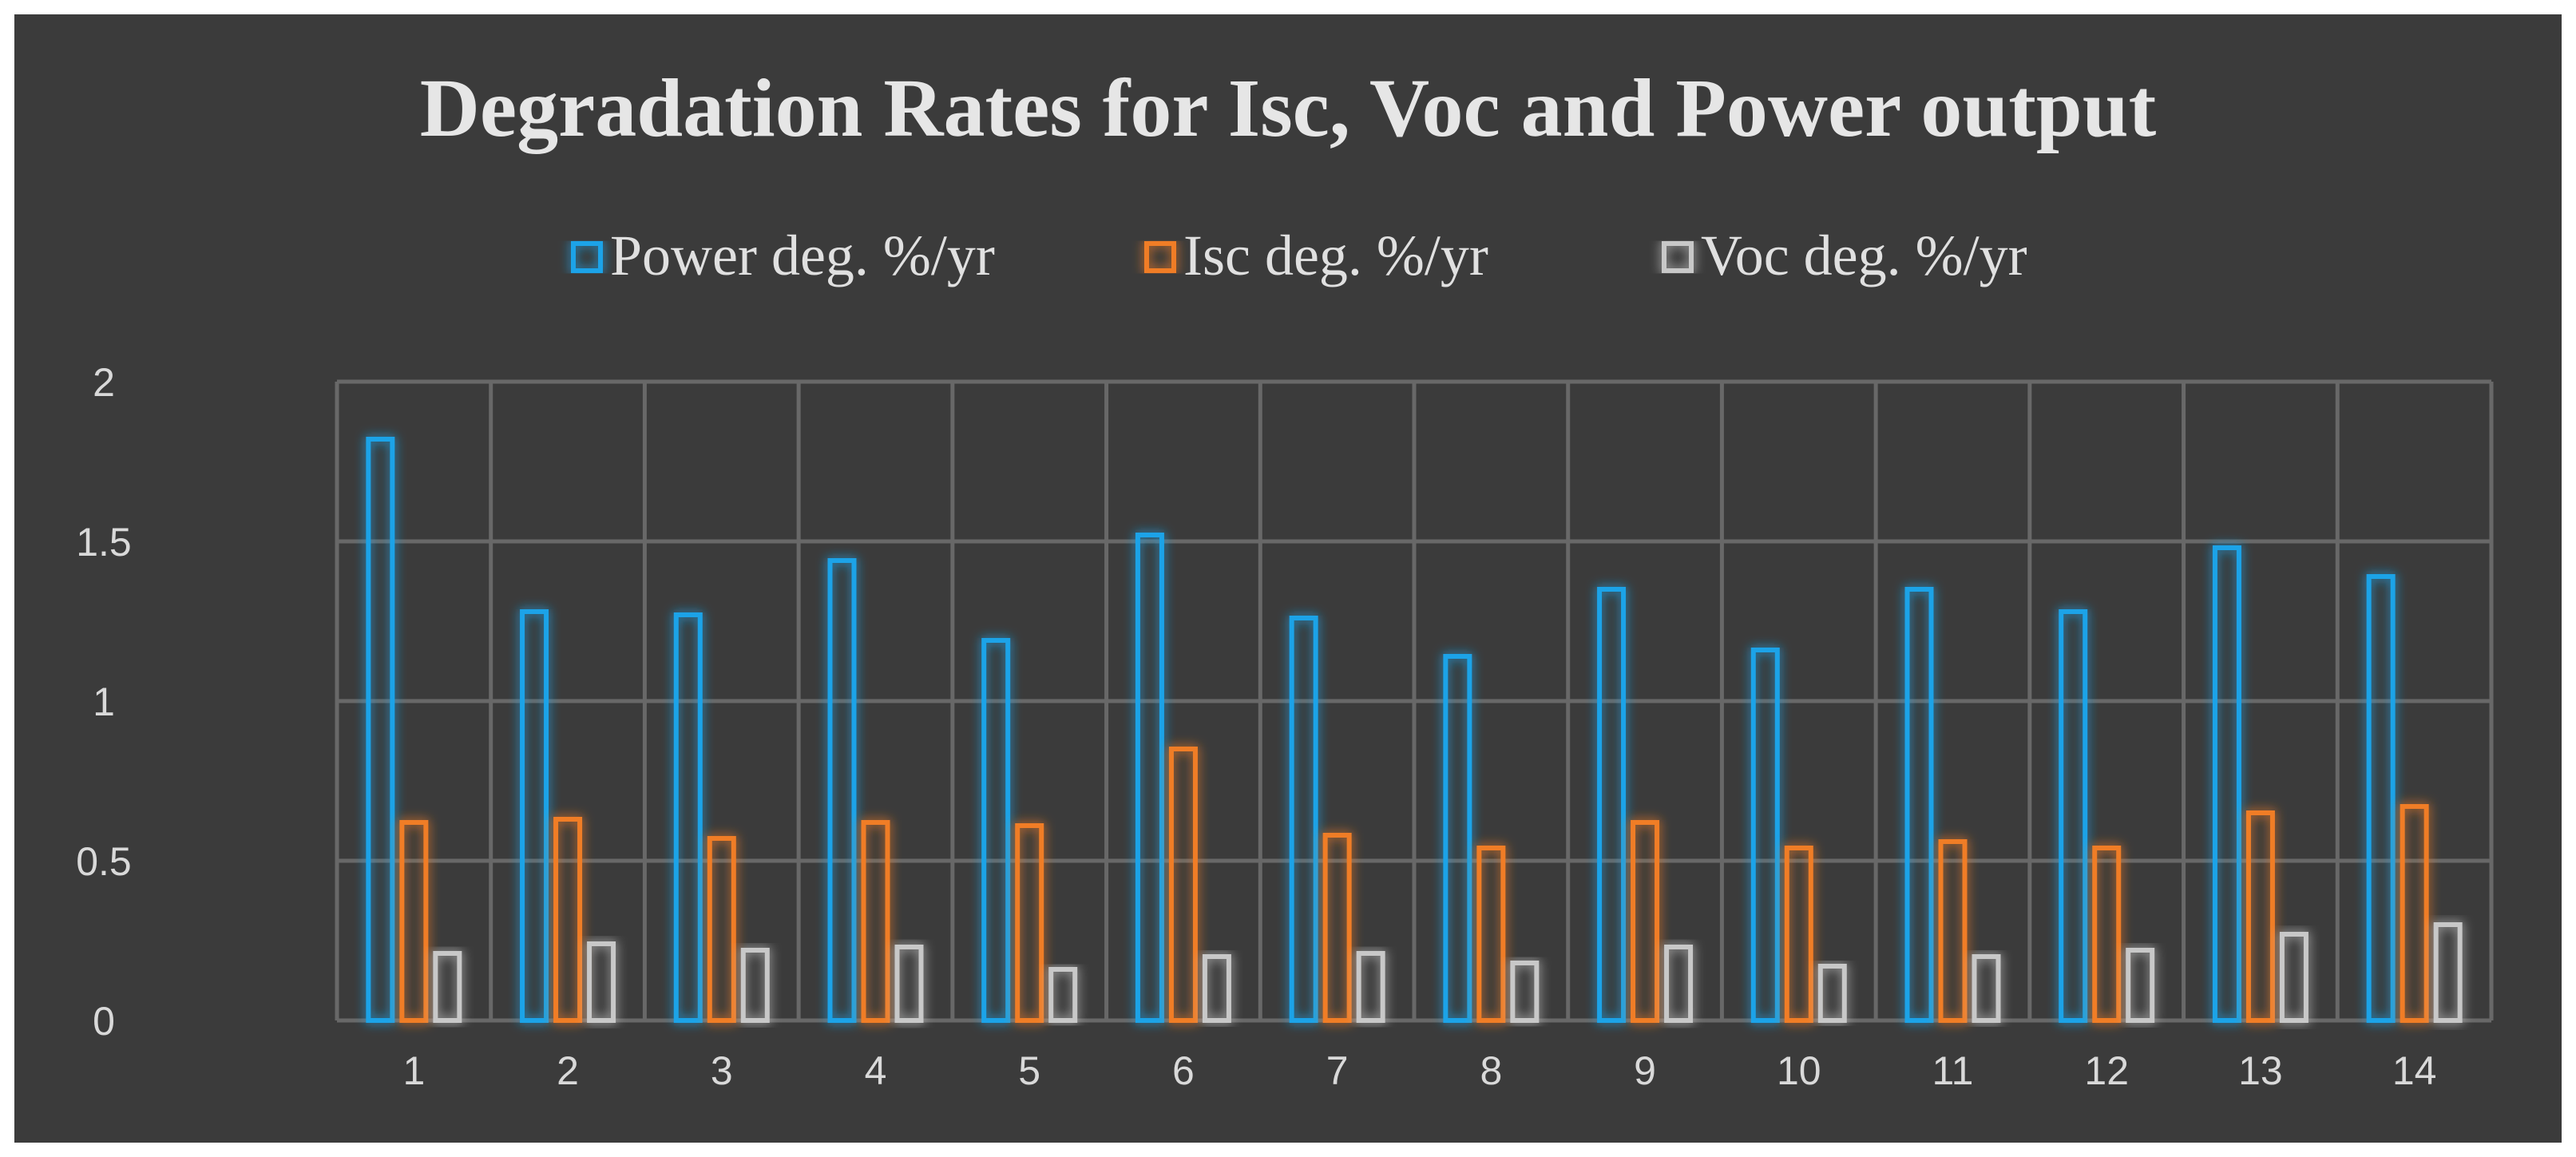 The width and height of the screenshot is (2576, 1157). I want to click on x-tick-label: 7, so click(1337, 1070).